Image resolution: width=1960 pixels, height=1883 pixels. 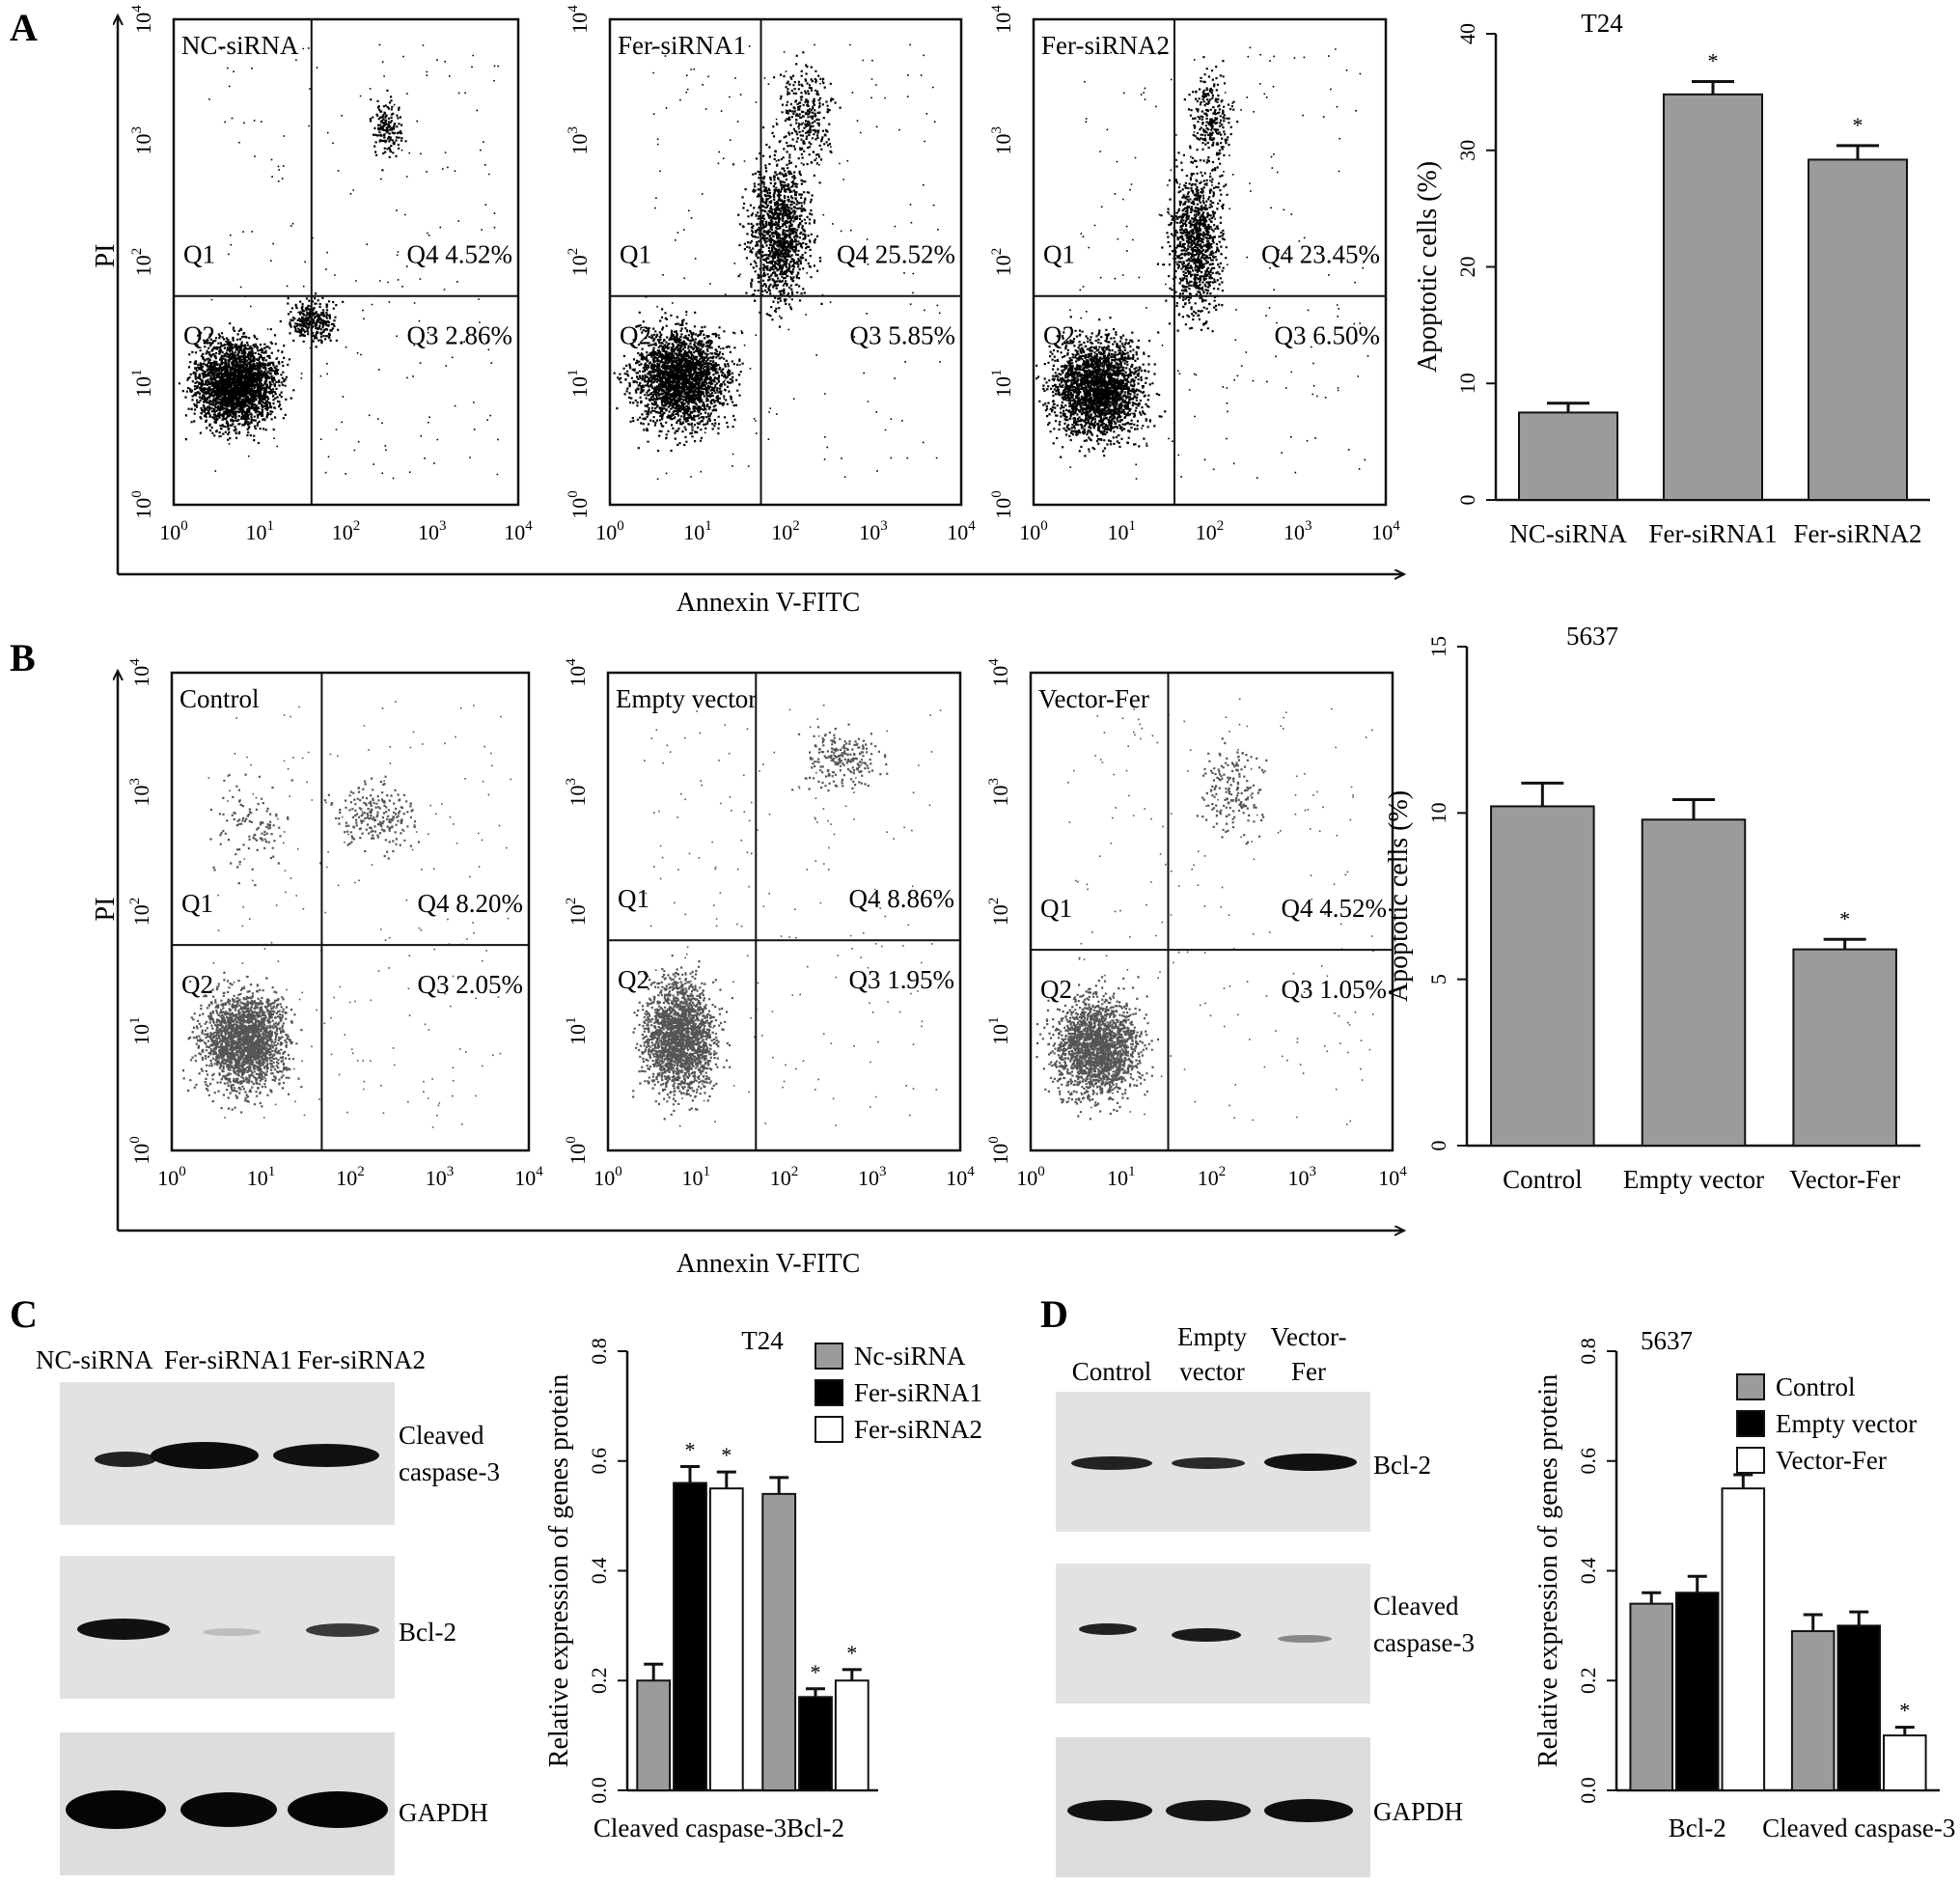 I want to click on blot-d-label-cleaved: Cleaved, so click(x=1416, y=1606).